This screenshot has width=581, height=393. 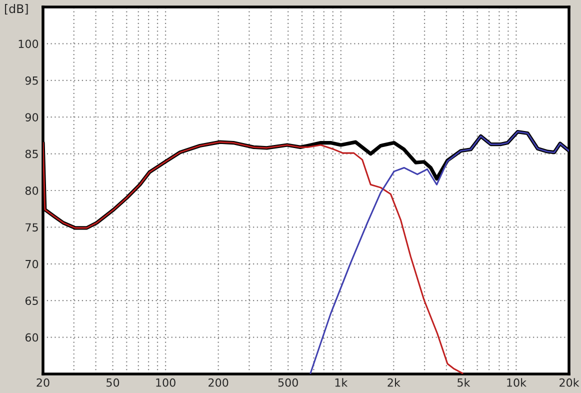 I want to click on x-tick-label: 20, so click(x=43, y=382).